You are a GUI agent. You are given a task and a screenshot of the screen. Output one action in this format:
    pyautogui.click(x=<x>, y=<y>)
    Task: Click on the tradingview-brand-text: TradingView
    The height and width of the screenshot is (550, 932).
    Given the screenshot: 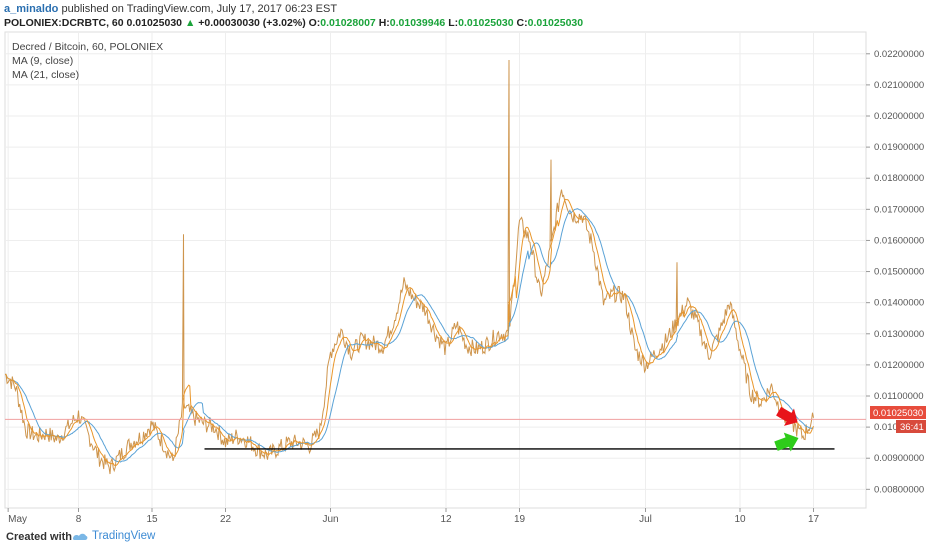 What is the action you would take?
    pyautogui.click(x=124, y=536)
    